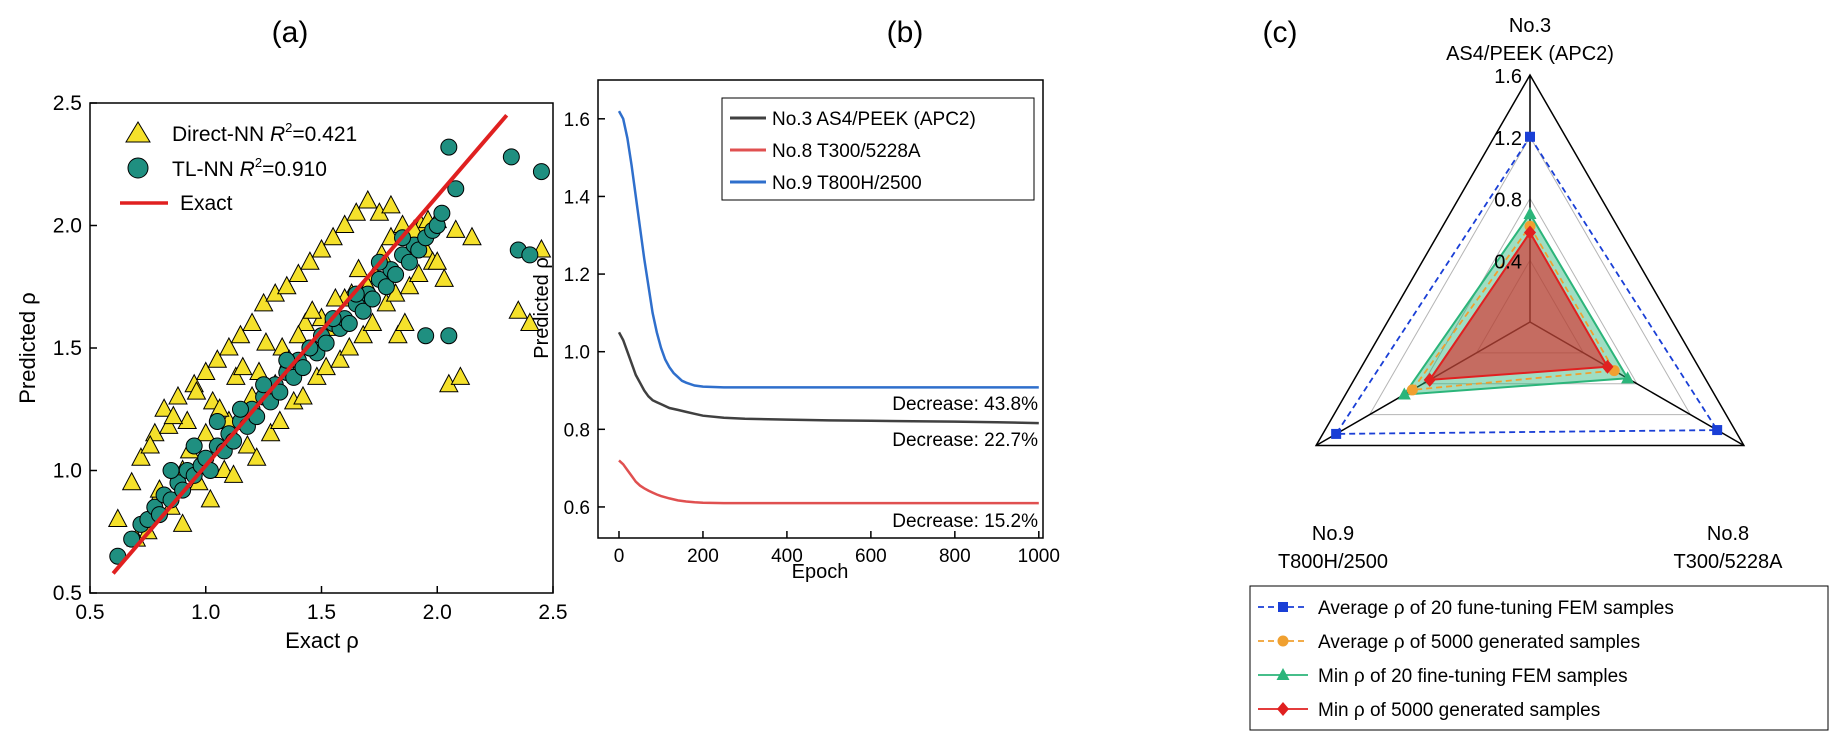 This screenshot has width=1835, height=735. What do you see at coordinates (619, 556) in the screenshot?
I see `x-tick-label: 0` at bounding box center [619, 556].